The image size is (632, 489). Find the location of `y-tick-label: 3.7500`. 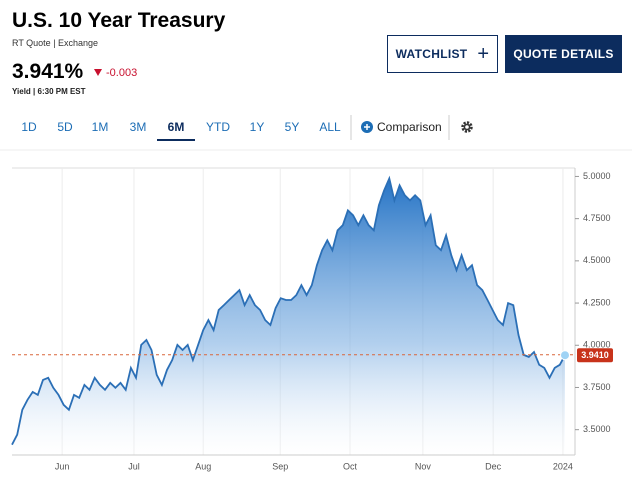

y-tick-label: 3.7500 is located at coordinates (597, 387).